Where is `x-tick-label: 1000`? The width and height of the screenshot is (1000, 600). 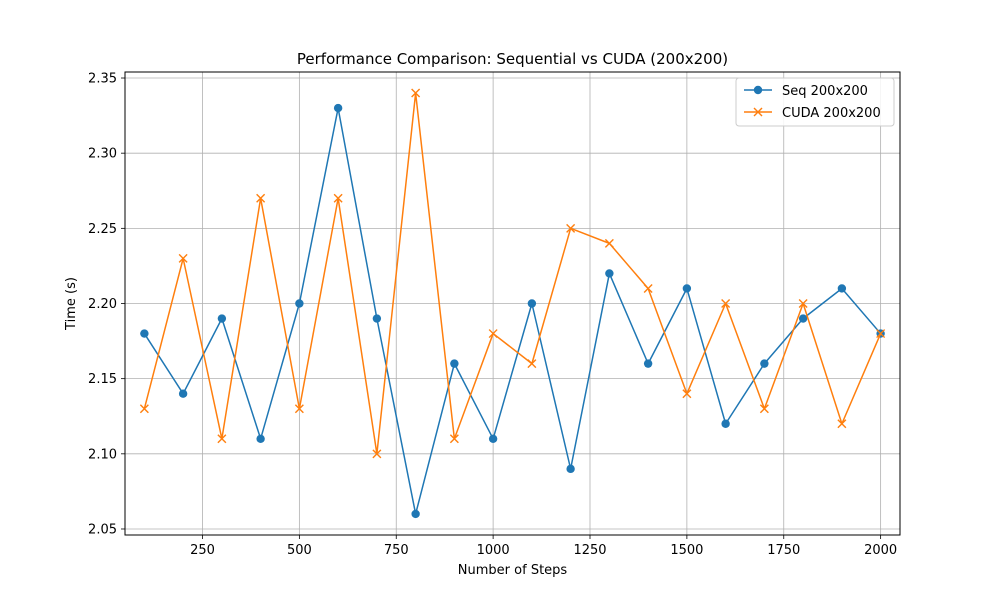 x-tick-label: 1000 is located at coordinates (493, 550).